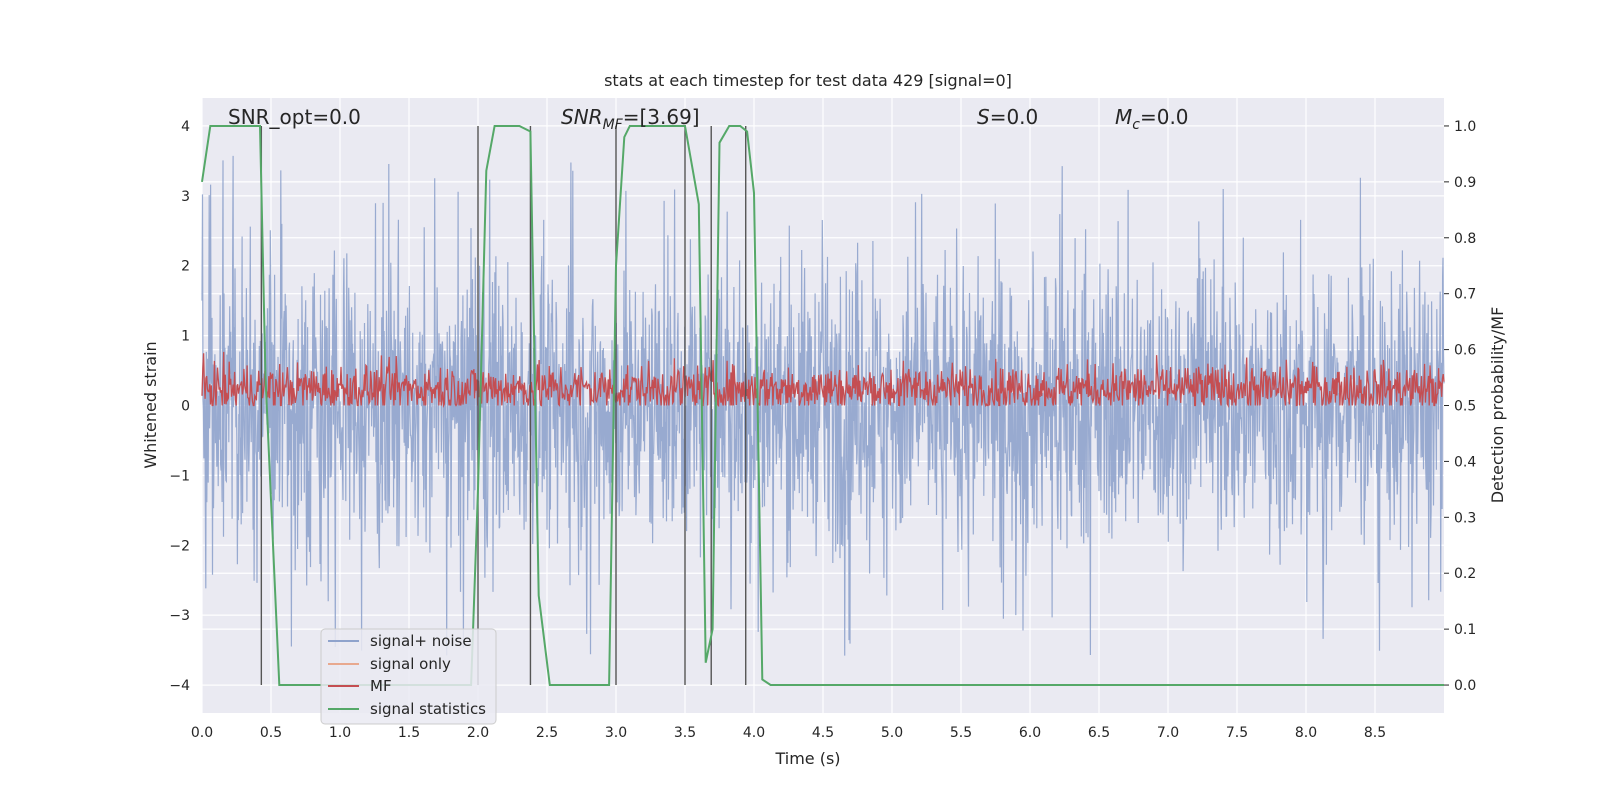 The height and width of the screenshot is (800, 1600). I want to click on y-right-axis-ticks: 0.0 0.1 0.2 0.3 0.4 0.5 0.6 0.7 0.8 0.9 1.0, so click(1460, 406).